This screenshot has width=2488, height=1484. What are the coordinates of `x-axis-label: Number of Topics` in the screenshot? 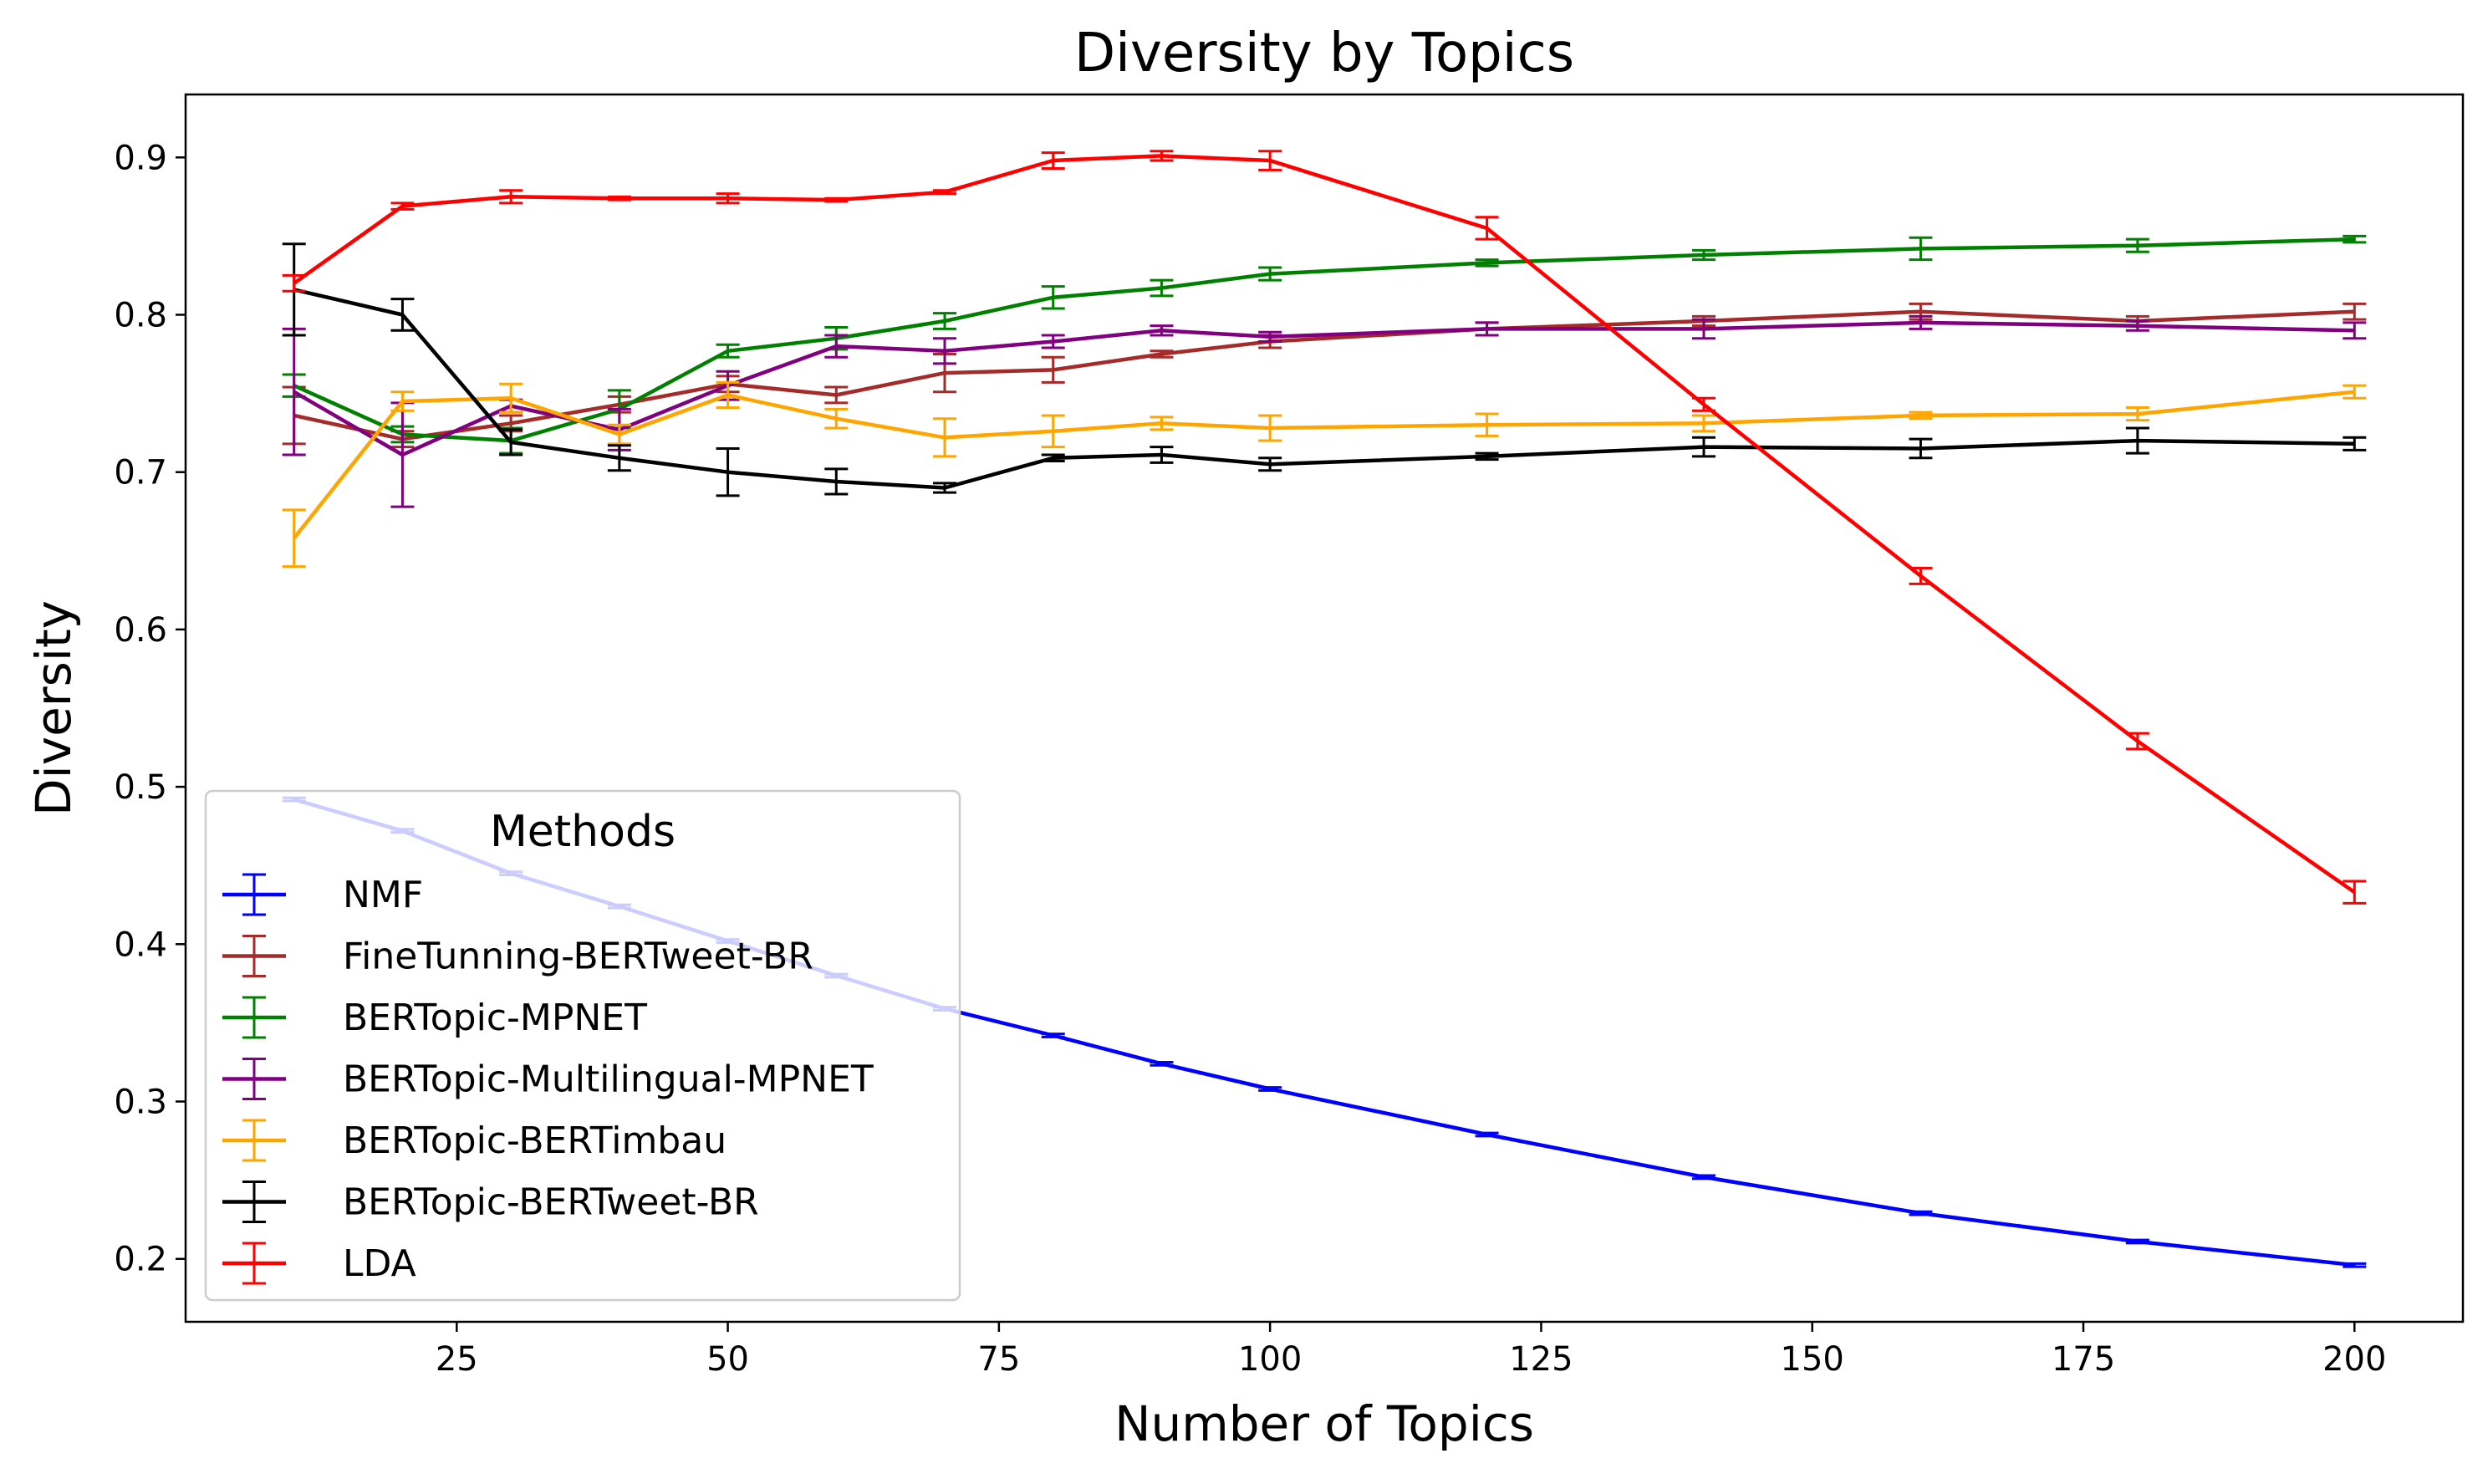 It's located at (1324, 1423).